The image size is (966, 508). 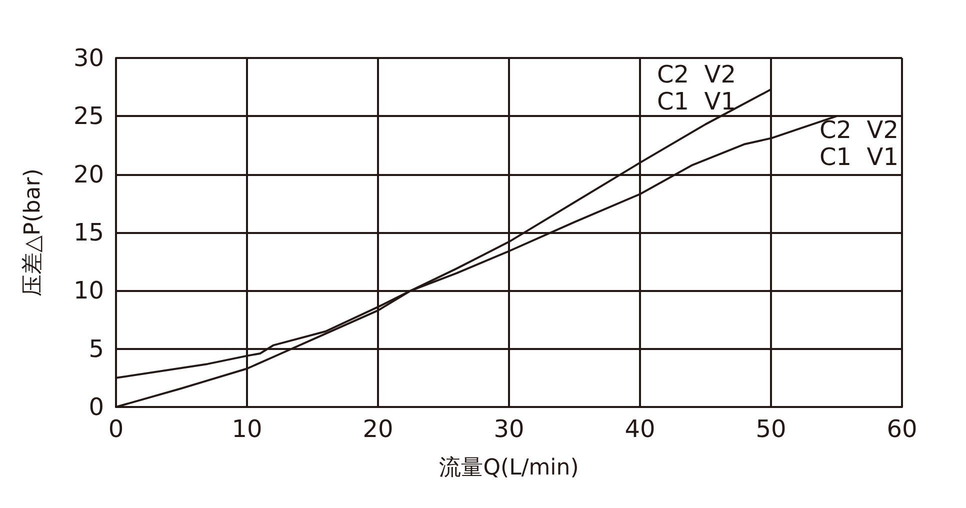 I want to click on x-axis-title: 流量Q(L/min), so click(x=509, y=468).